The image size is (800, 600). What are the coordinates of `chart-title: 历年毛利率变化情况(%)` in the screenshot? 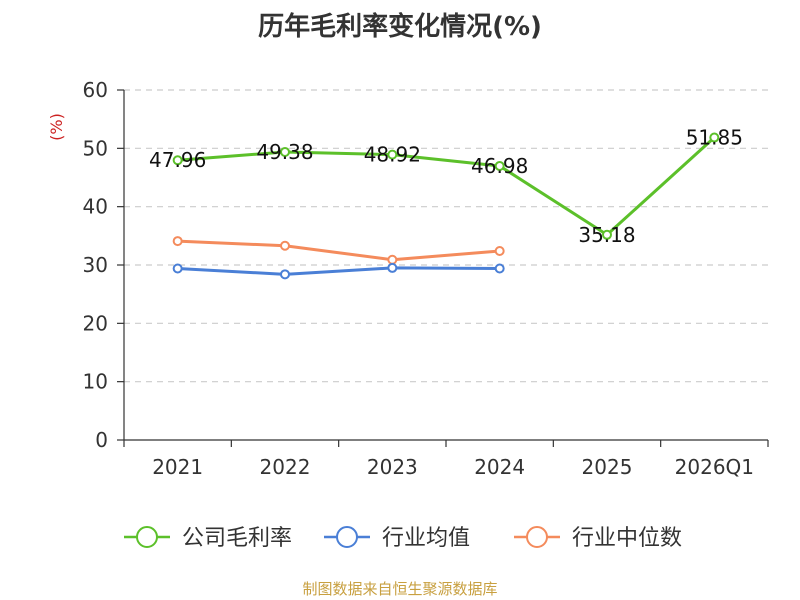 It's located at (400, 27).